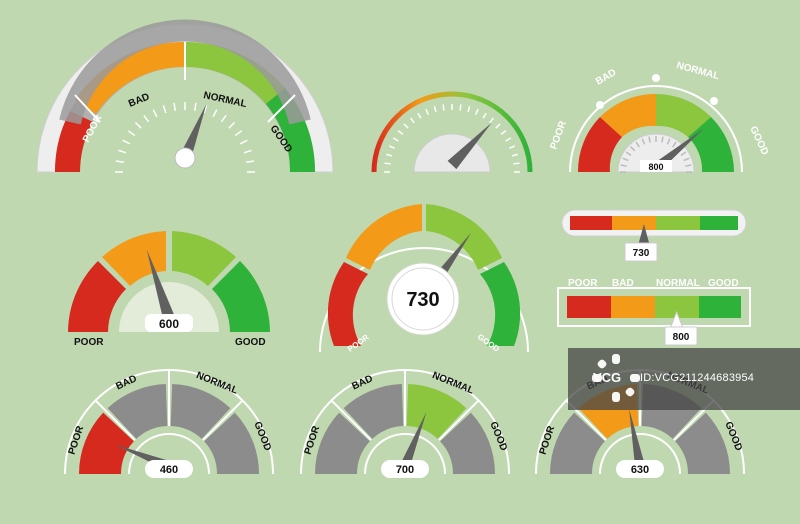 The width and height of the screenshot is (800, 524). What do you see at coordinates (719, 223) in the screenshot?
I see `gauge-6-good-segment` at bounding box center [719, 223].